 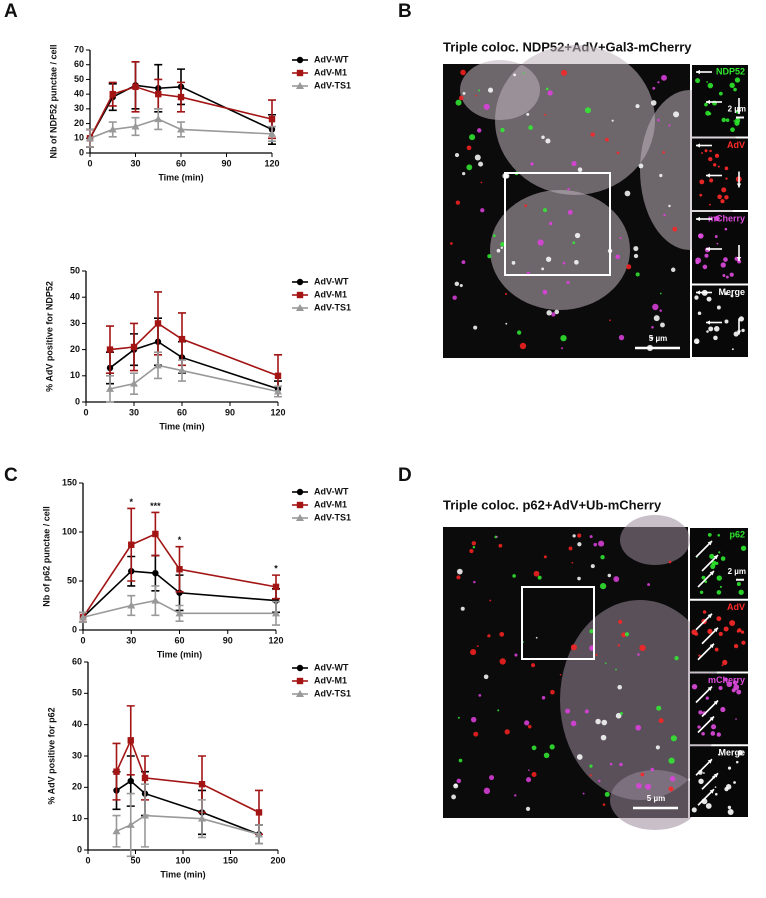 I want to click on y-axis-label: % AdV positive for p62, so click(x=51, y=755).